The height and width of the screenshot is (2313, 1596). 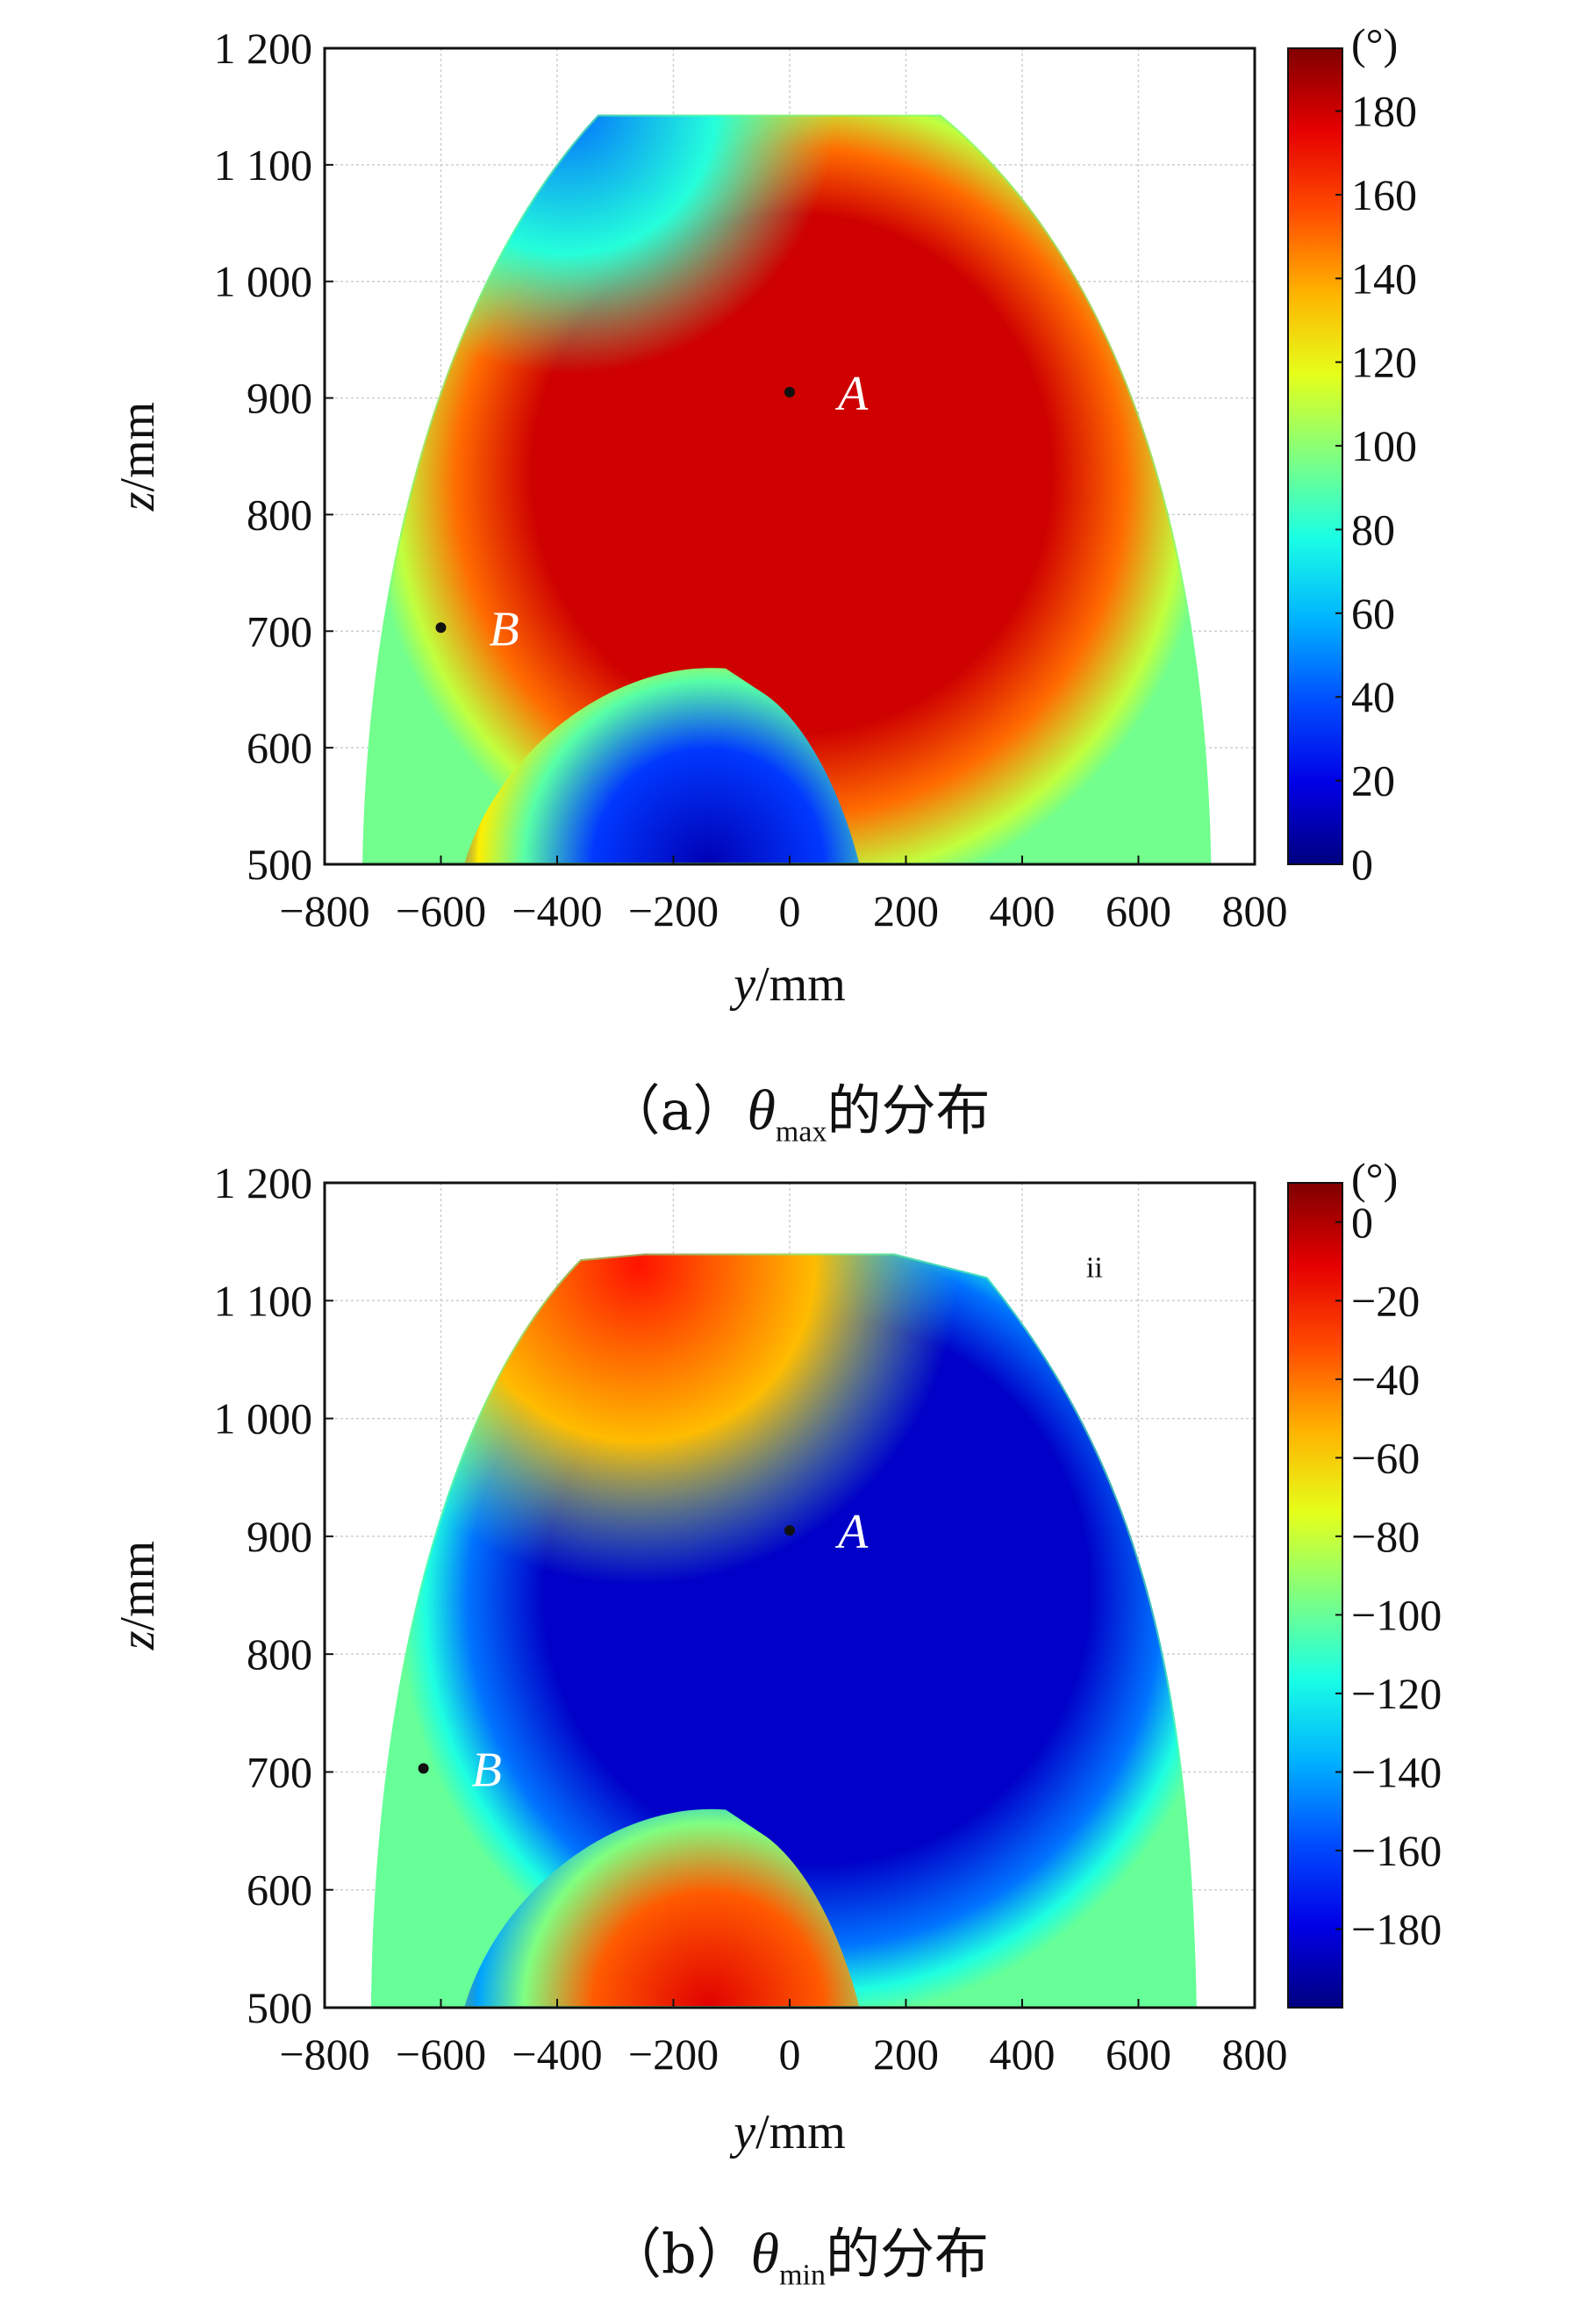 What do you see at coordinates (1373, 613) in the screenshot?
I see `colorbar-tick-label: 60` at bounding box center [1373, 613].